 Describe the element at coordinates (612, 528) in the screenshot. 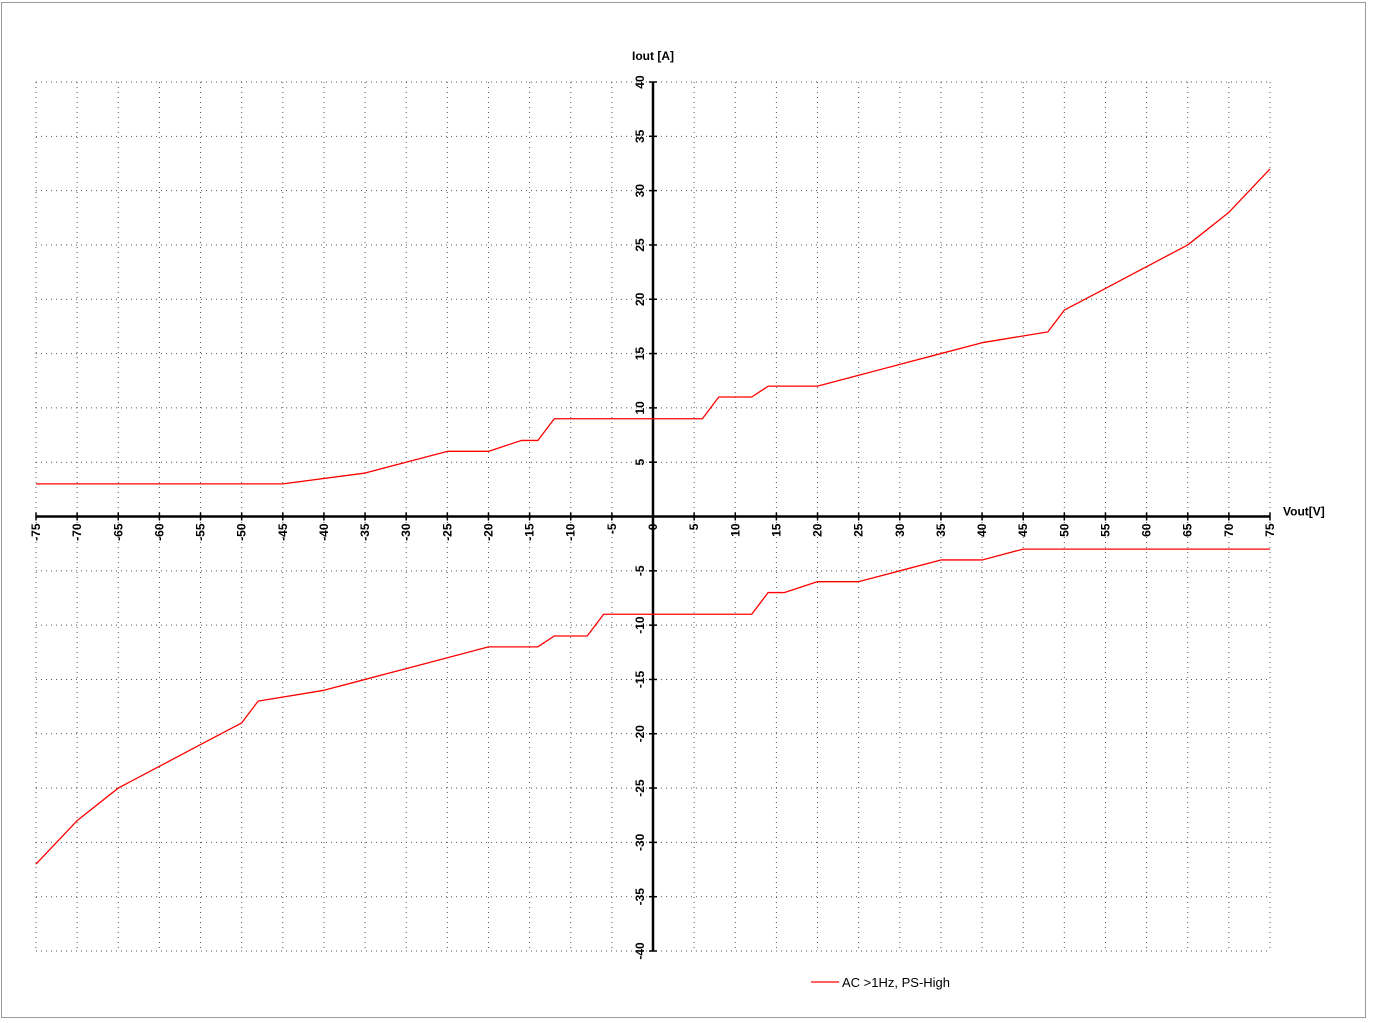

I see `x-tick-label: -5` at that location.